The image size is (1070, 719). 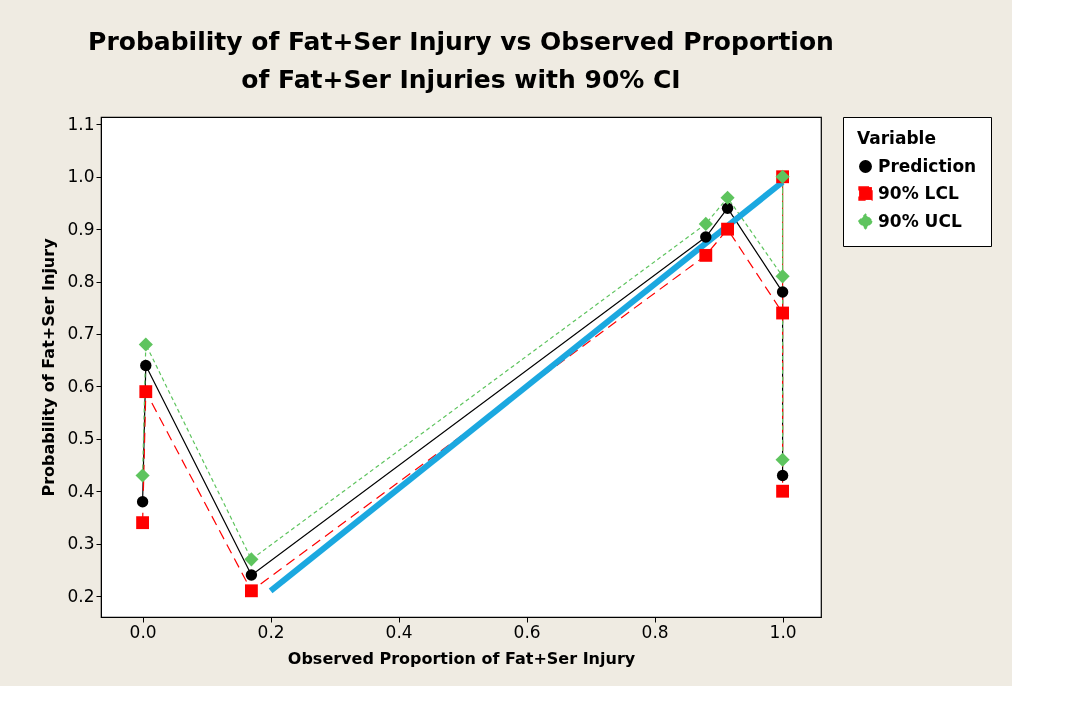 I want to click on x-tick-label: 0.4, so click(x=399, y=631).